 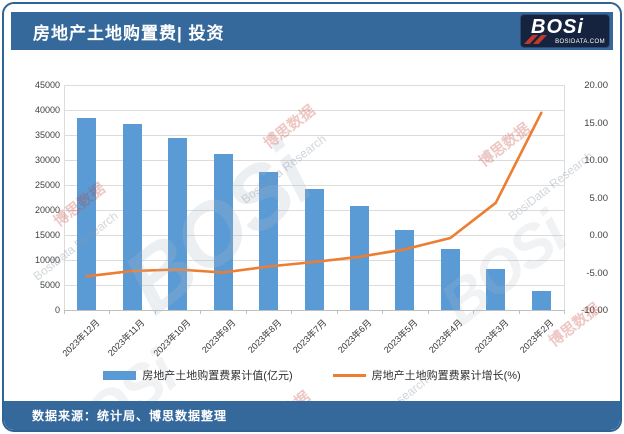 I want to click on y-axis-tick-left: 5000, so click(x=49, y=285).